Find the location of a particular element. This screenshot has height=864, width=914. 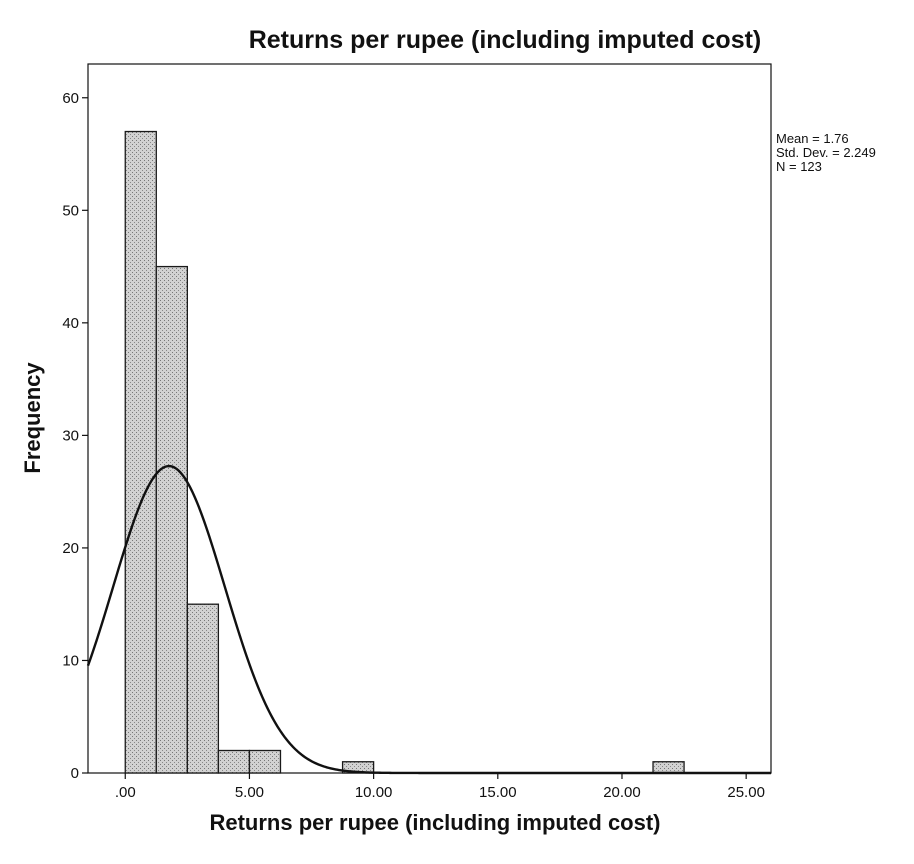

y-tick-label: 60 is located at coordinates (70, 98).